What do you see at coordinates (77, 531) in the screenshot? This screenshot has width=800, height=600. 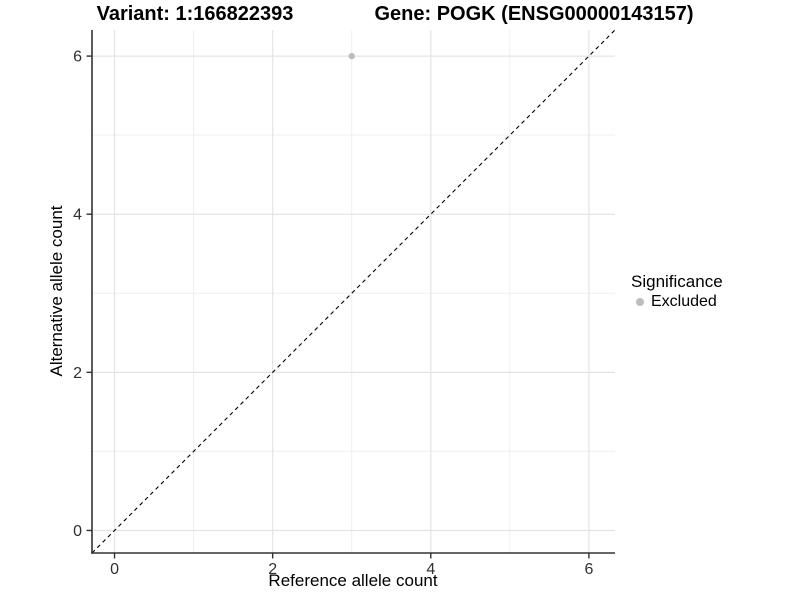 I see `y-tick-label: 0` at bounding box center [77, 531].